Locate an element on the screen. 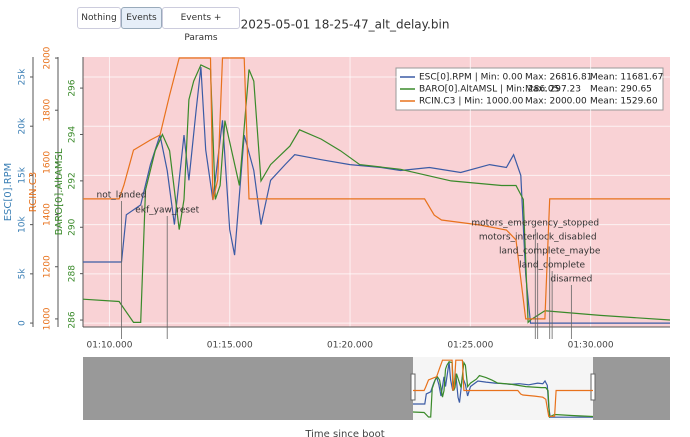 The height and width of the screenshot is (437, 690). y-tick-label: 294 is located at coordinates (73, 134).